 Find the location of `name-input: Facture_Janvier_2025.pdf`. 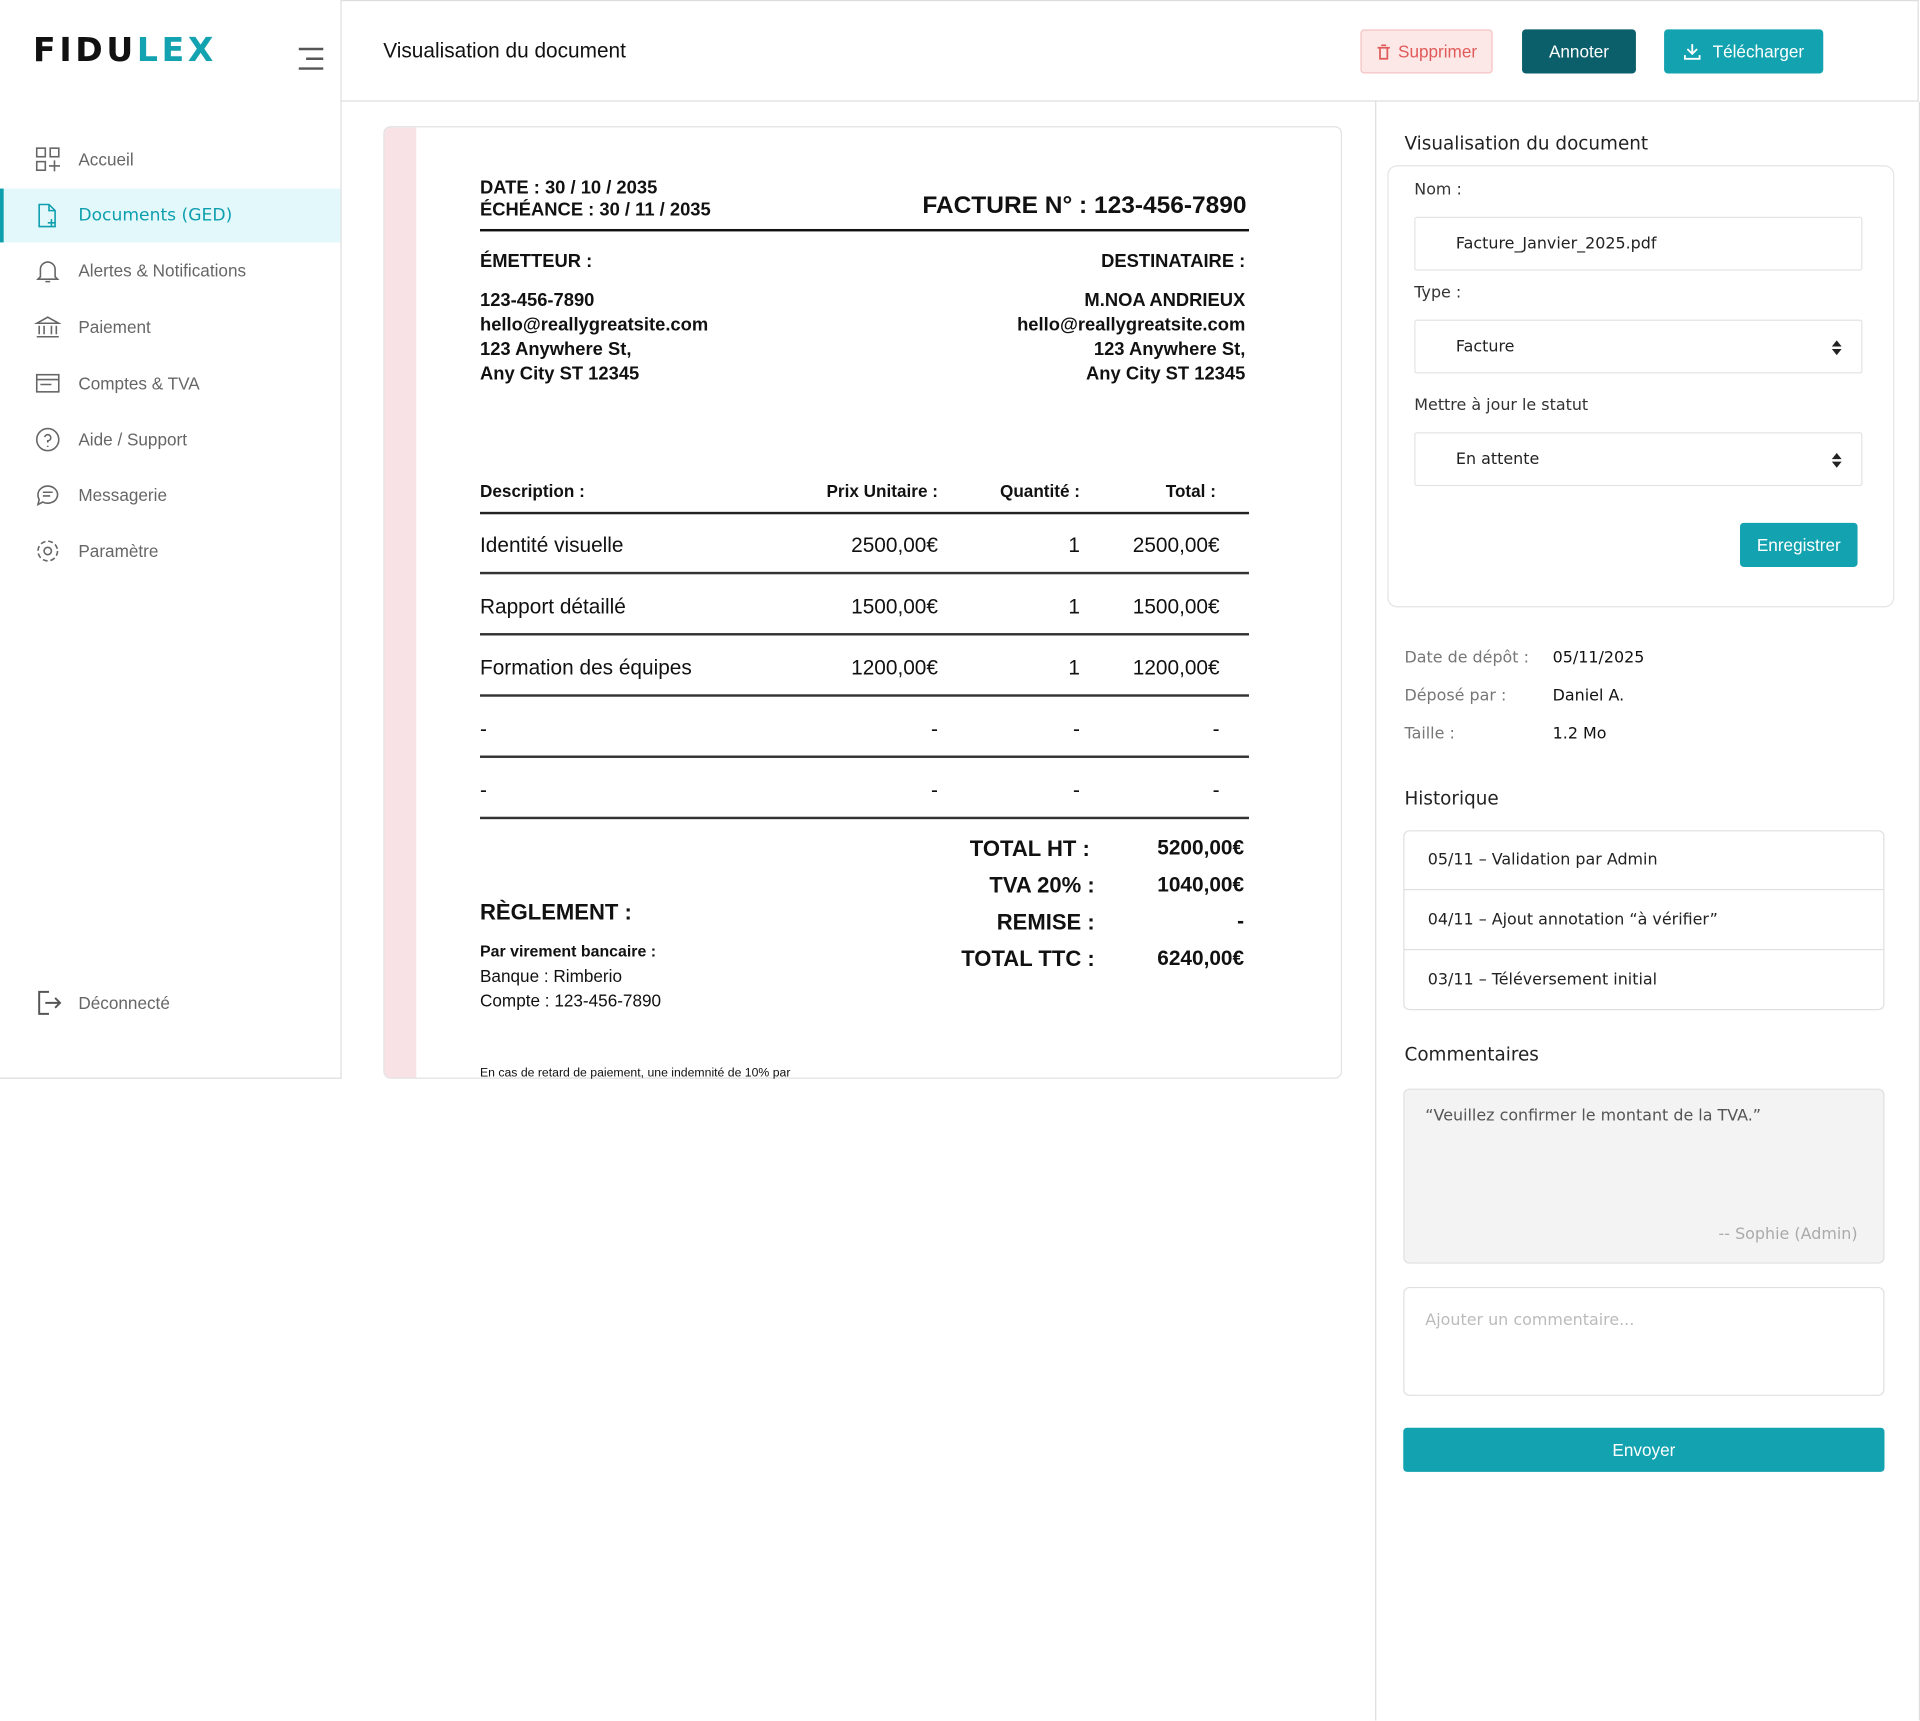

name-input: Facture_Janvier_2025.pdf is located at coordinates (1638, 243).